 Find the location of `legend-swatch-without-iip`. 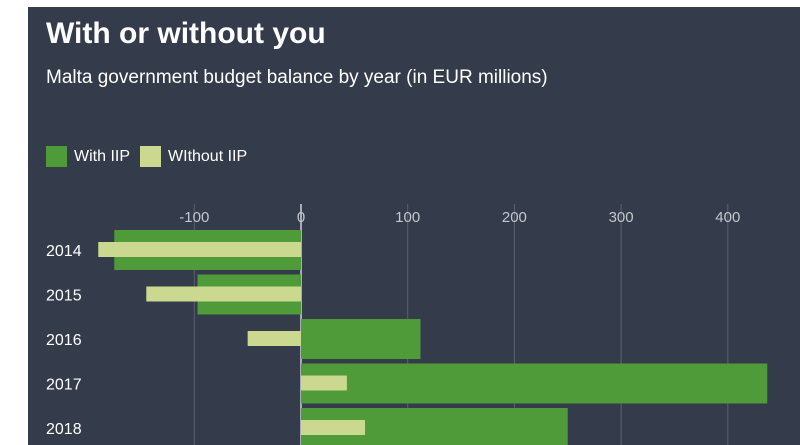

legend-swatch-without-iip is located at coordinates (151, 156).